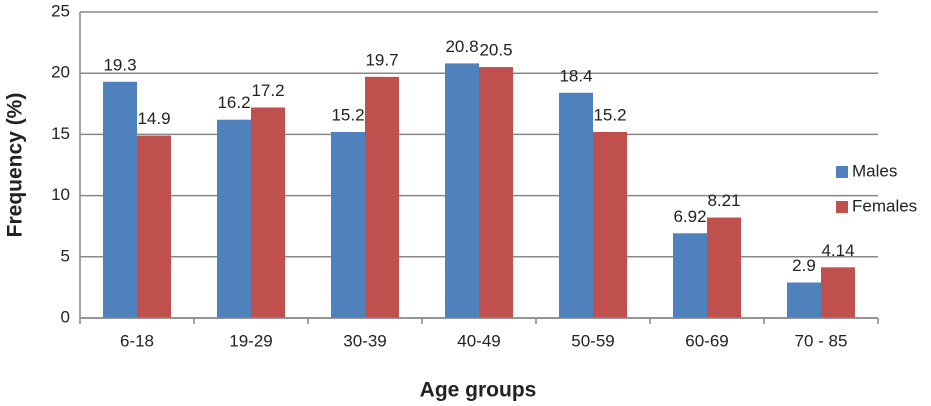 The width and height of the screenshot is (931, 406). I want to click on data-label: 19.3, so click(119, 64).